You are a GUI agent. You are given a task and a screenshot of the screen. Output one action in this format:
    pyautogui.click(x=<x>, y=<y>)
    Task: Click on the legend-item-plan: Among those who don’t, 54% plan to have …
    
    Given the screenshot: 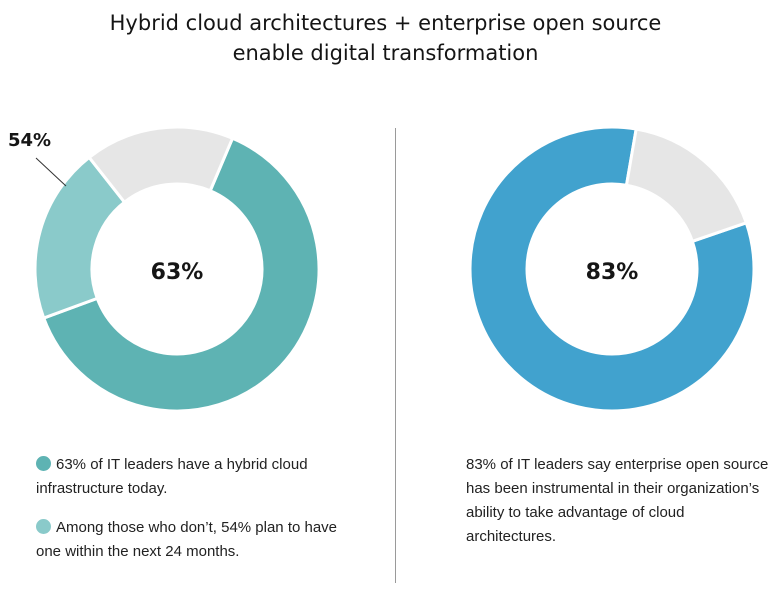 What is the action you would take?
    pyautogui.click(x=201, y=540)
    